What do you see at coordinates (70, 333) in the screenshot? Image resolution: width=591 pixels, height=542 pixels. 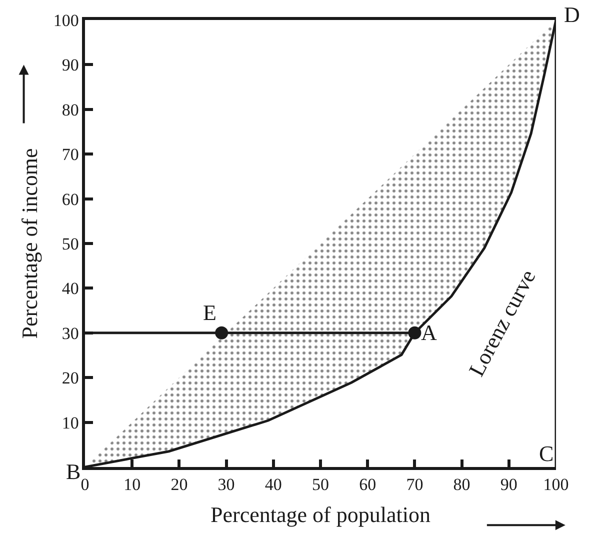 I see `y-tick-label: 30` at bounding box center [70, 333].